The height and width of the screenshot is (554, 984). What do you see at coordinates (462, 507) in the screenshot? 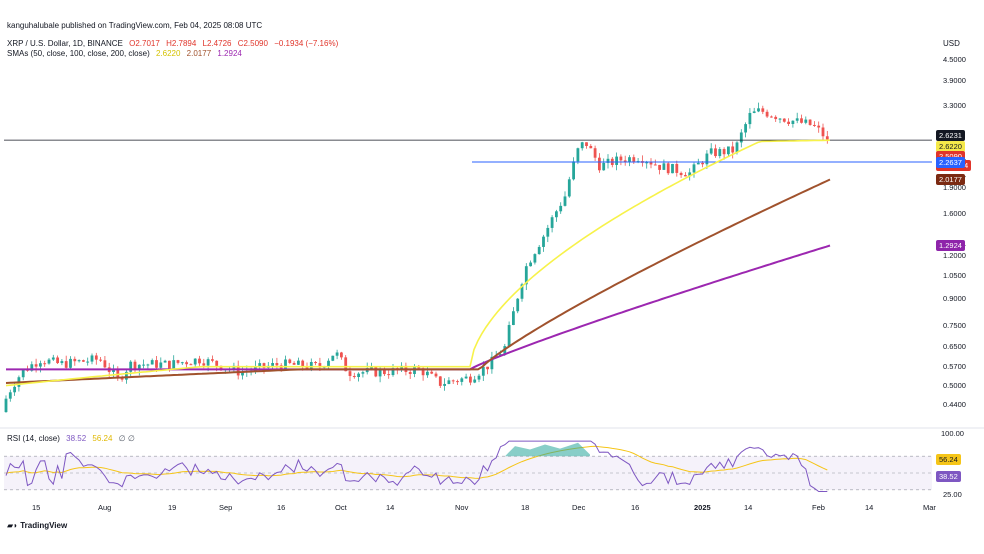
I see `time-tick: Nov` at bounding box center [462, 507].